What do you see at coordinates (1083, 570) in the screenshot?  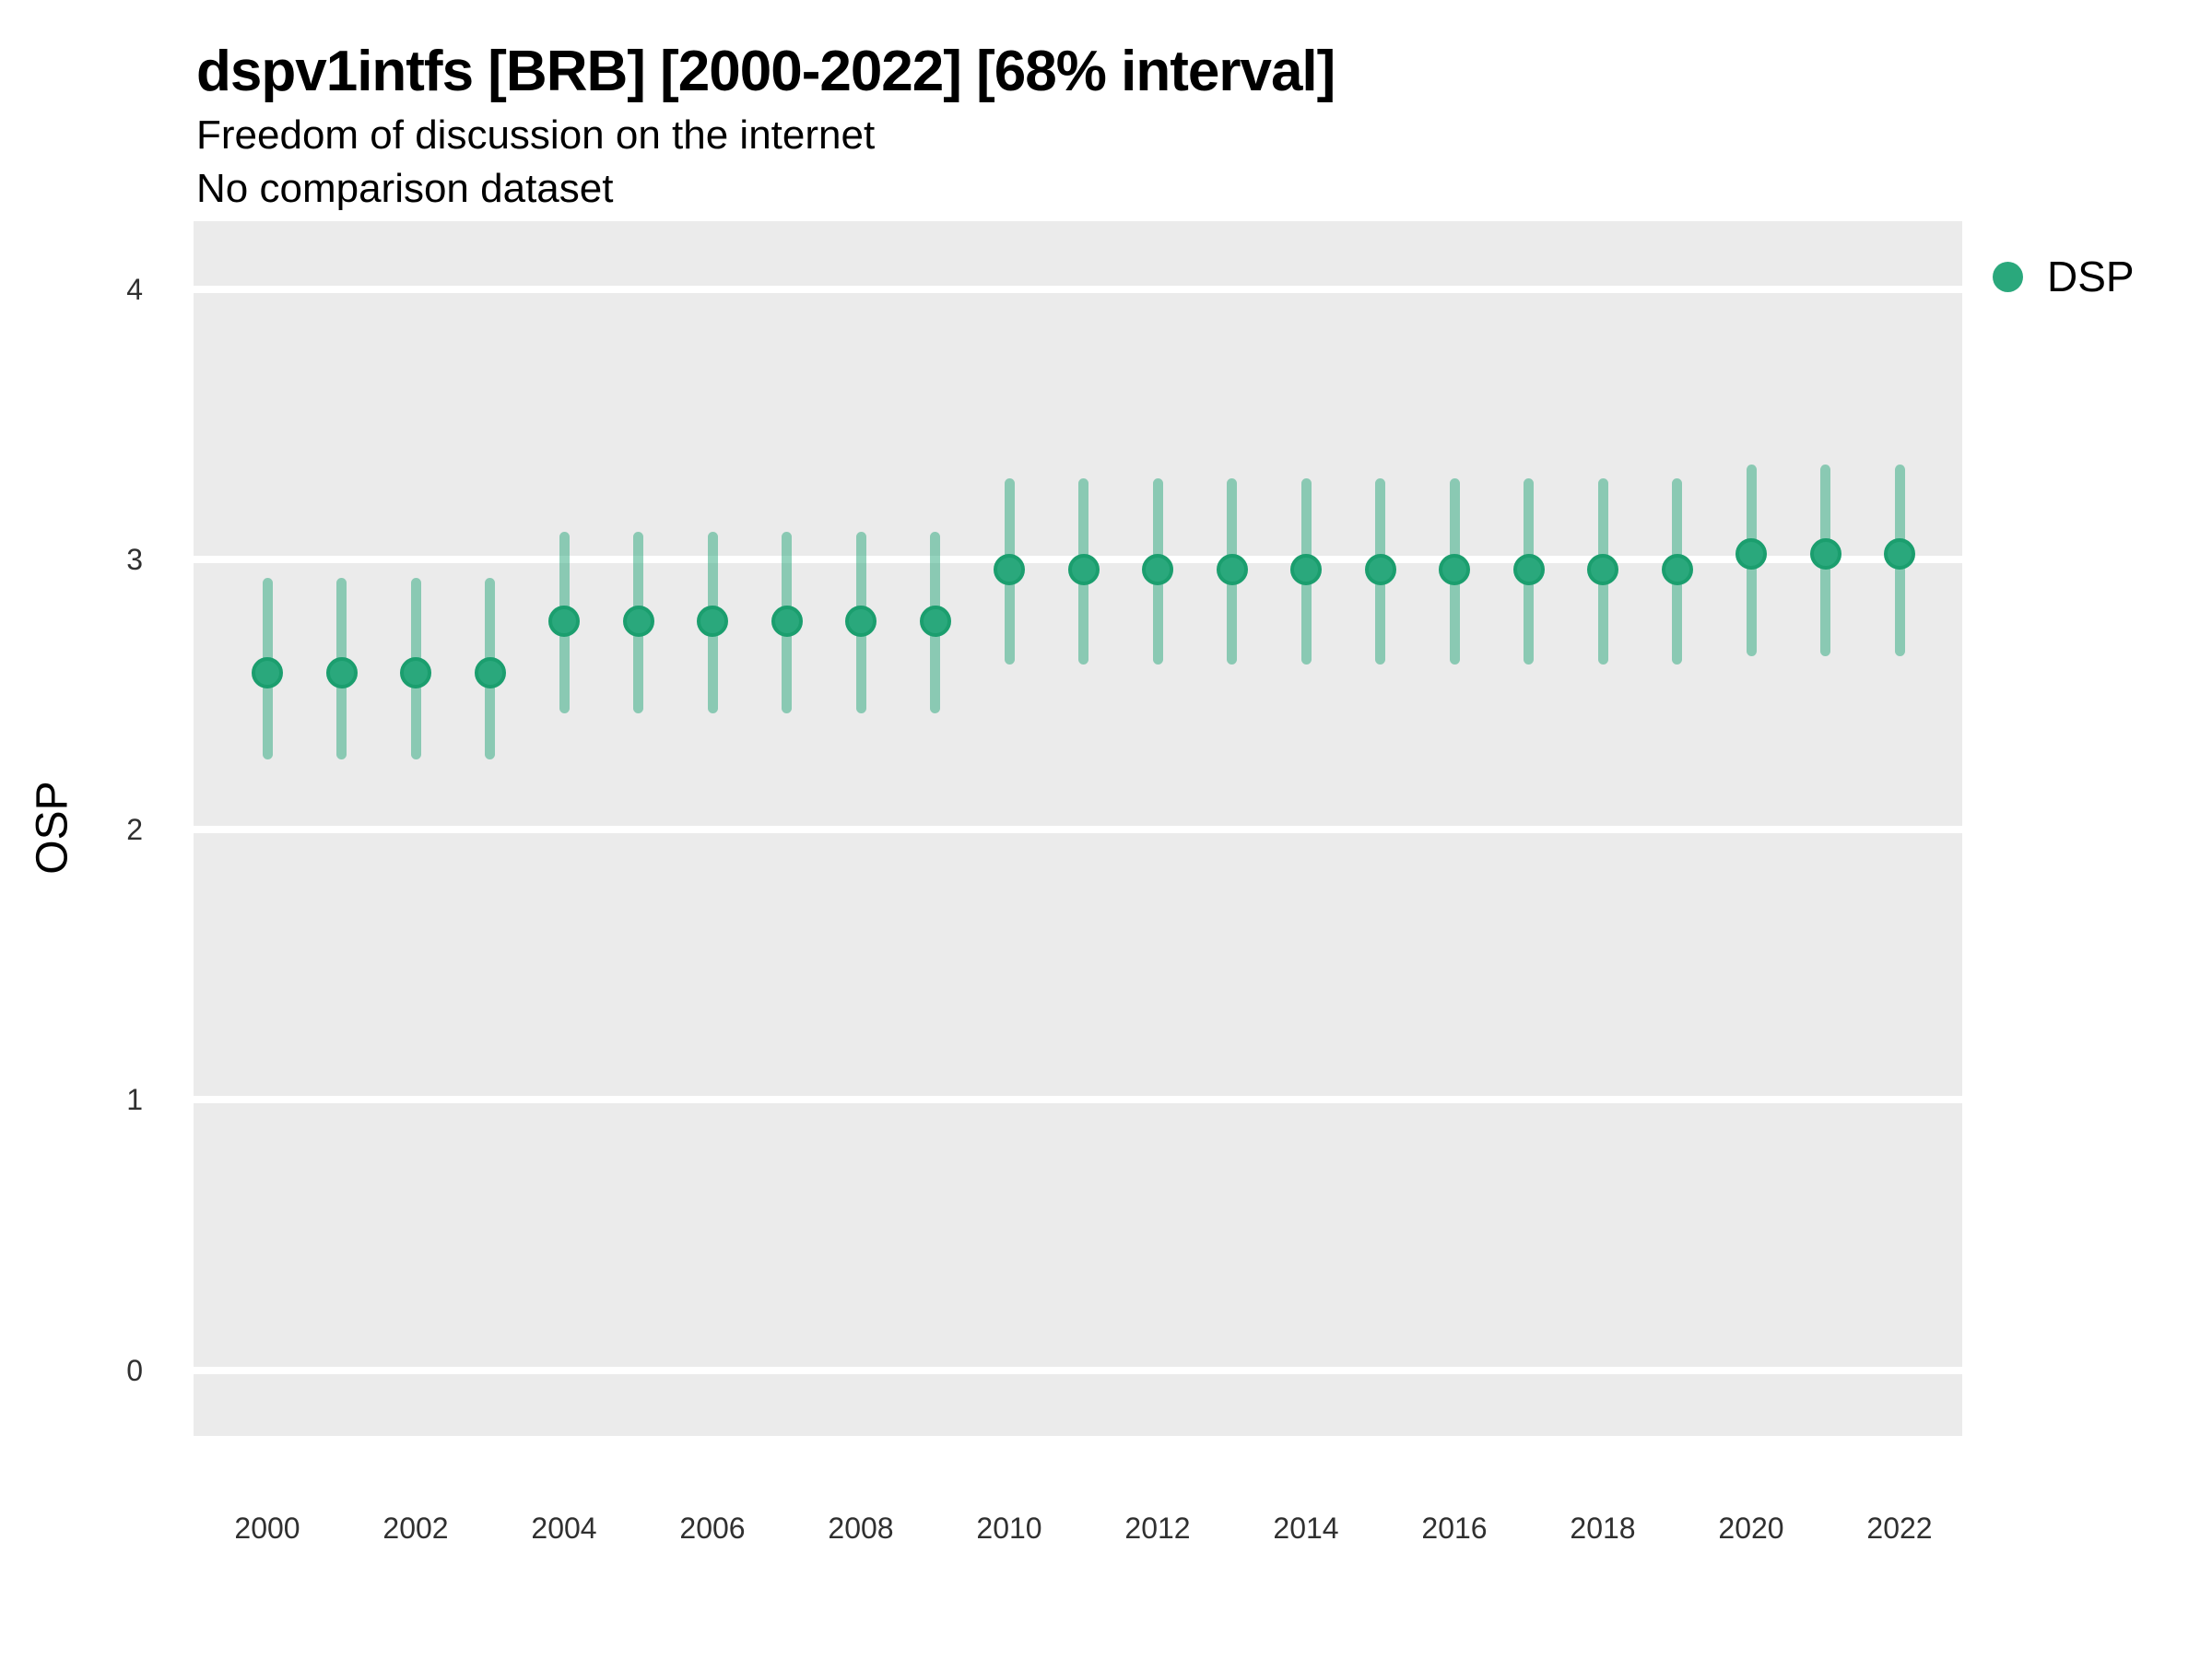 I see `data-point-2011` at bounding box center [1083, 570].